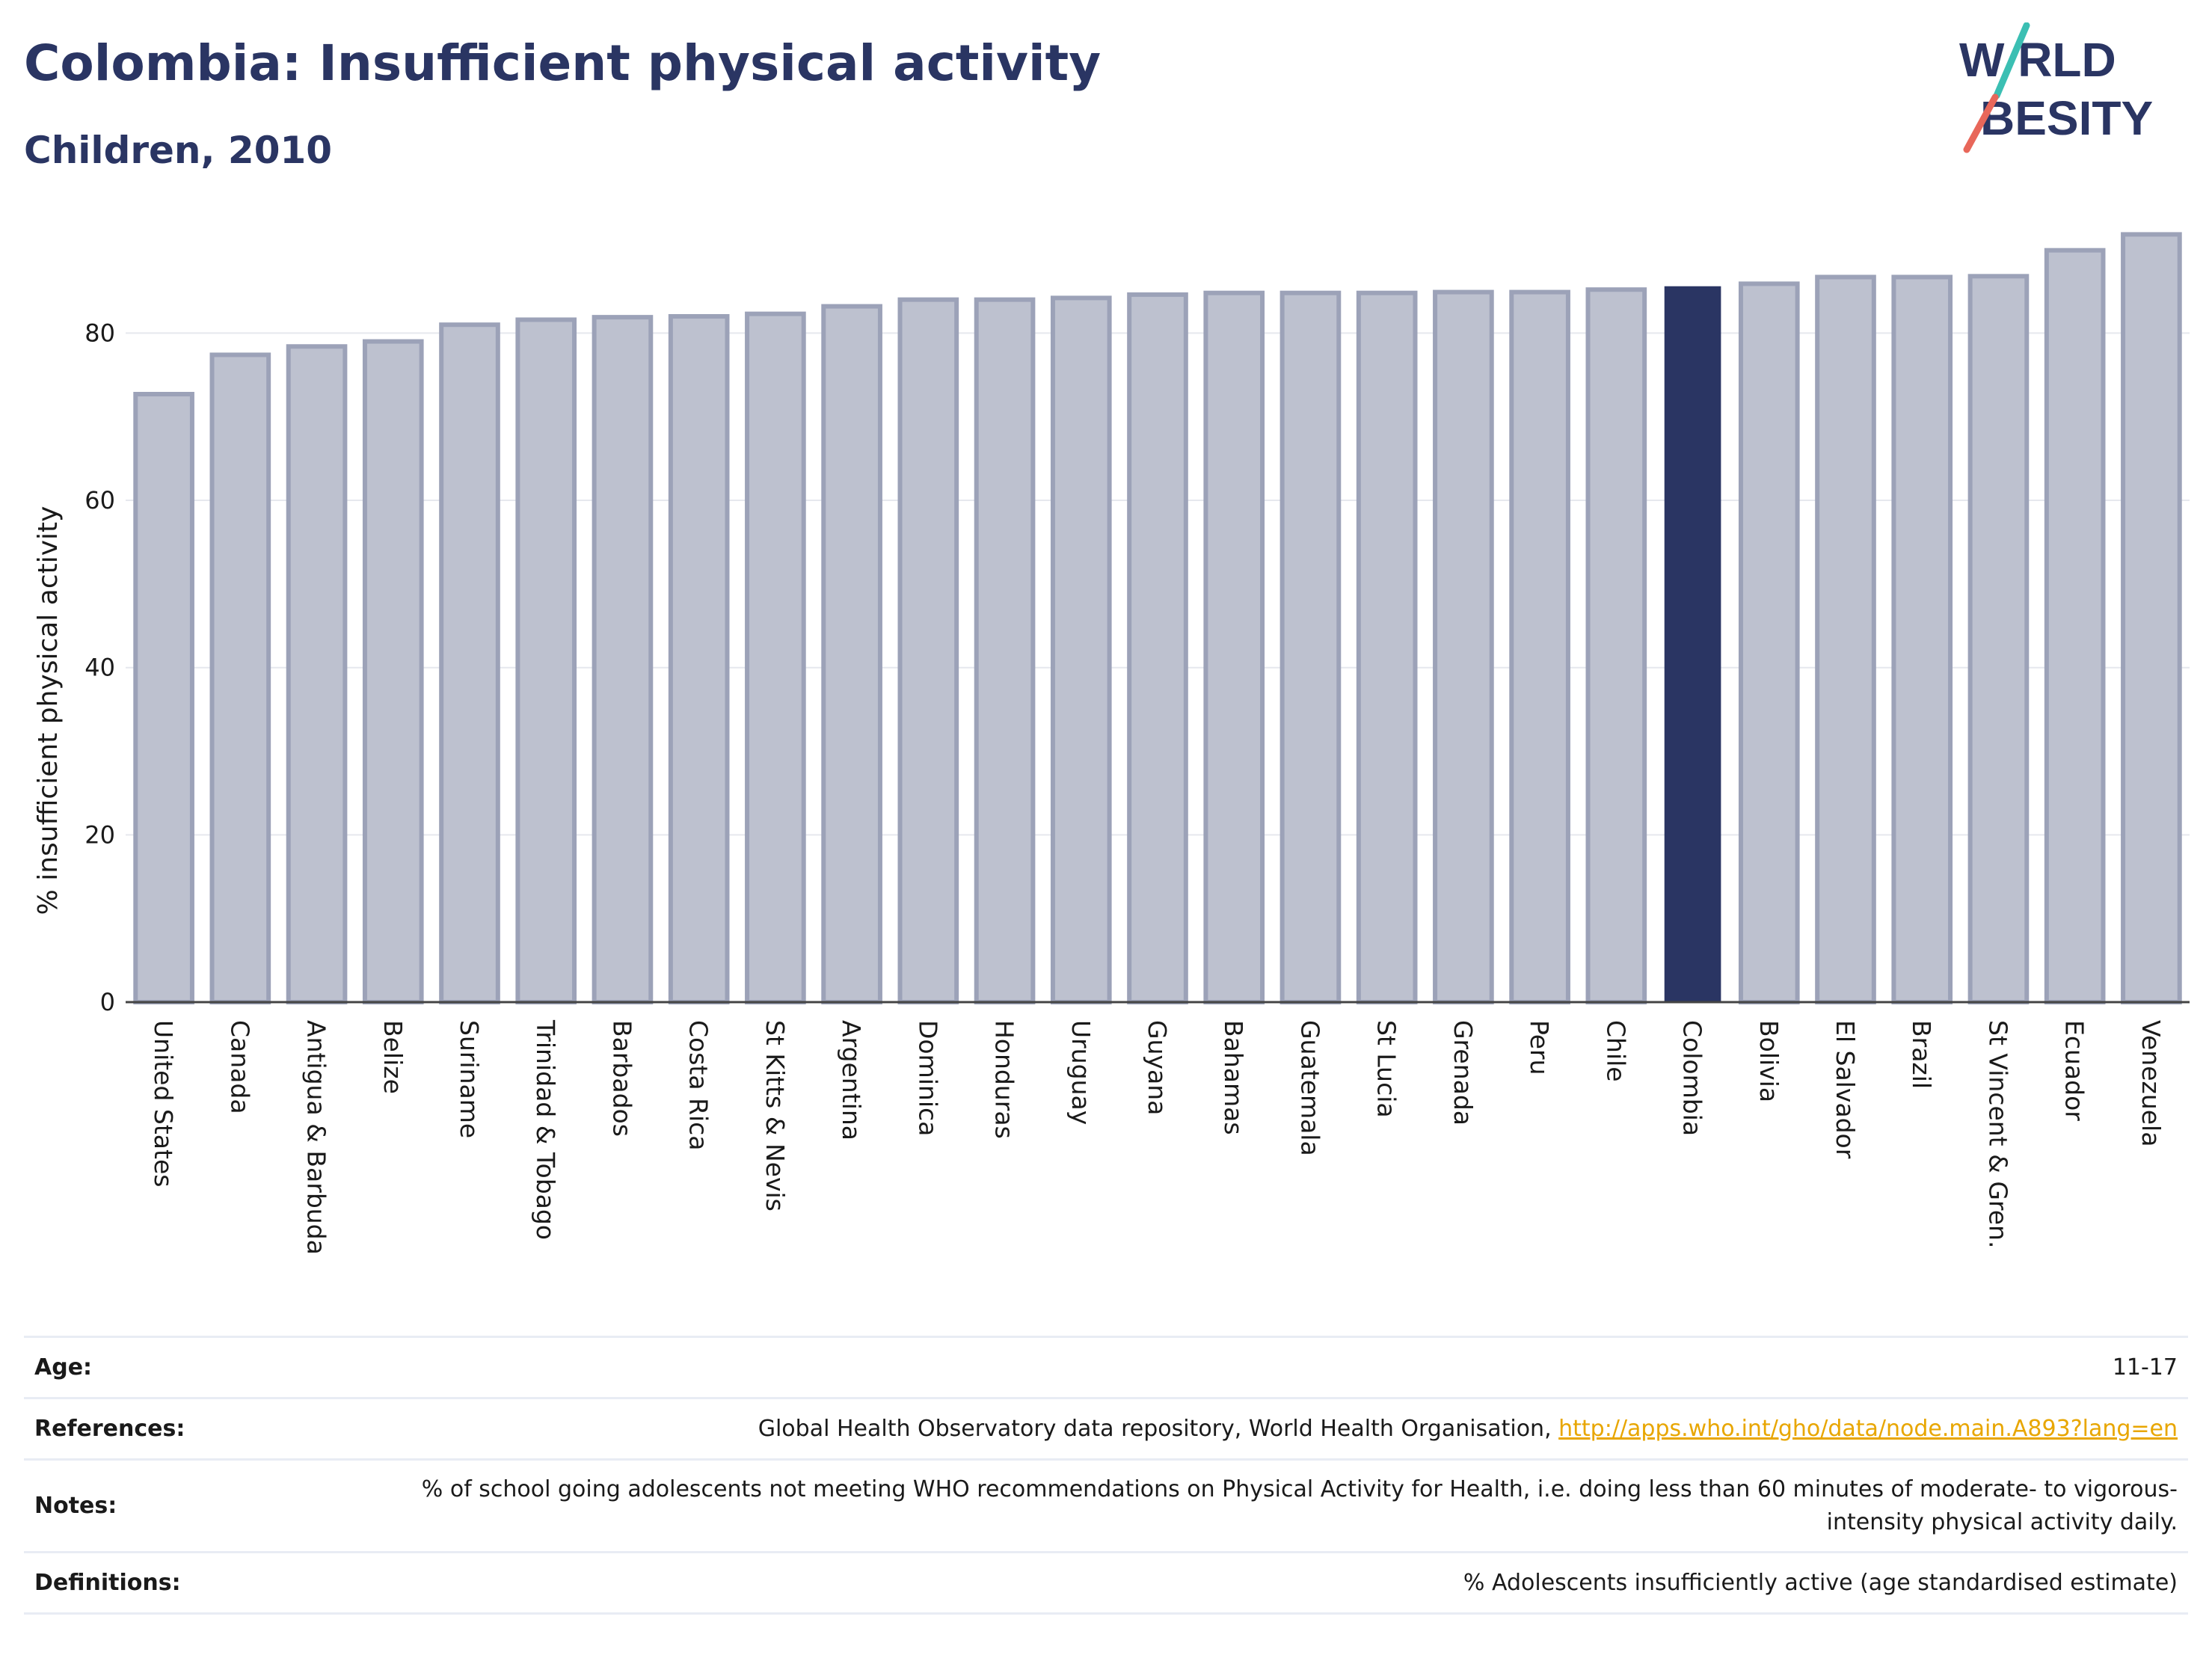 Image resolution: width=2212 pixels, height=1655 pixels. Describe the element at coordinates (1997, 1134) in the screenshot. I see `x-tick-label: St Vincent & Gren.` at that location.